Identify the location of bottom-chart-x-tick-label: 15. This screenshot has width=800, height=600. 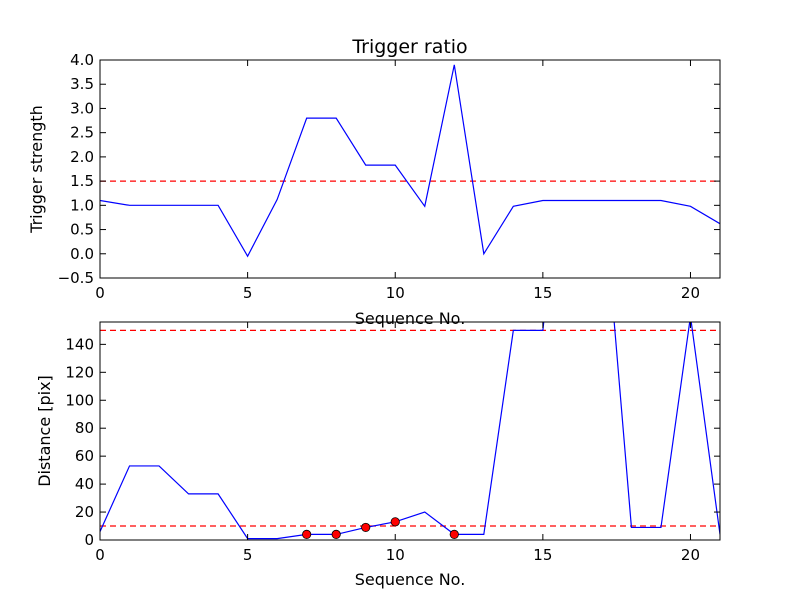
(542, 555).